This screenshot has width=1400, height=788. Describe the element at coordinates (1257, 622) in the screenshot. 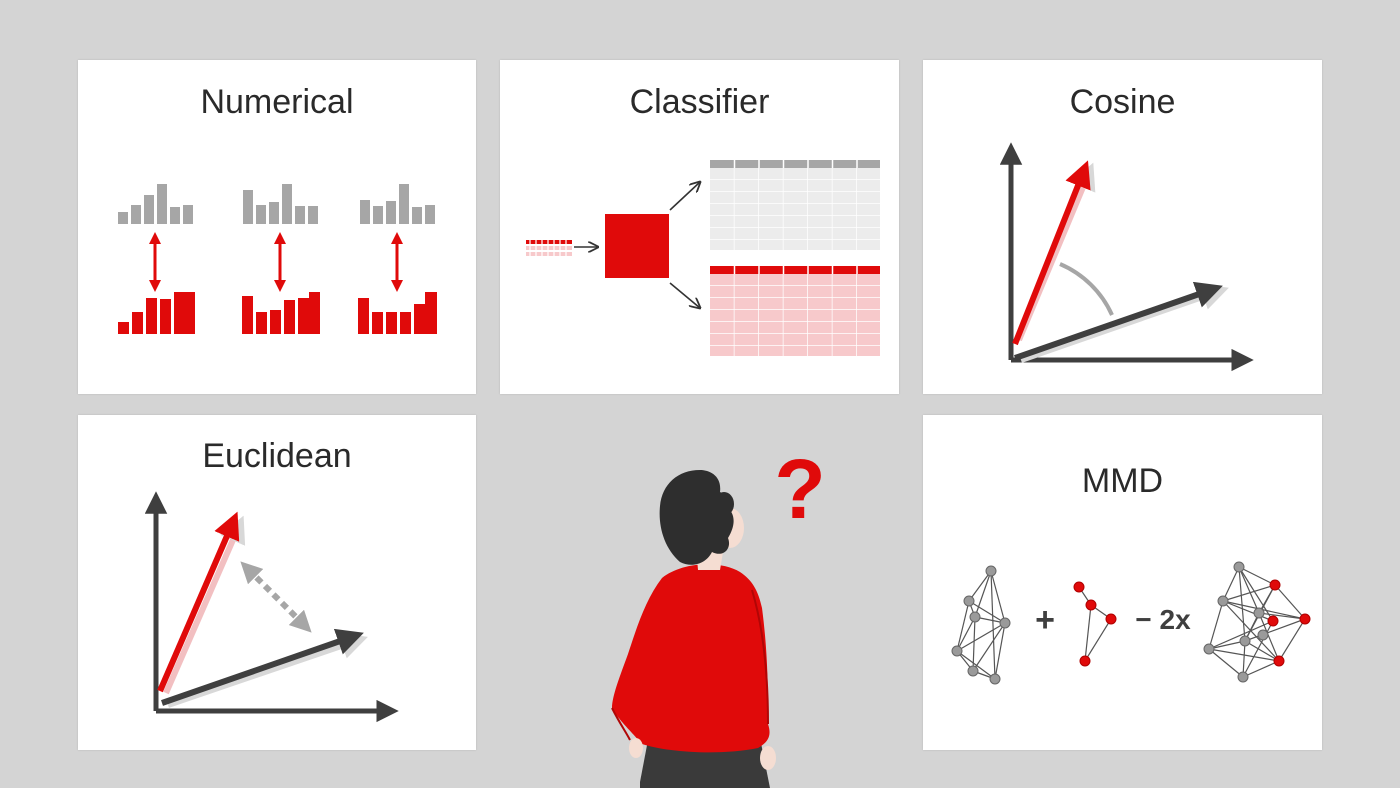

I see `mixed-graph-icon` at that location.